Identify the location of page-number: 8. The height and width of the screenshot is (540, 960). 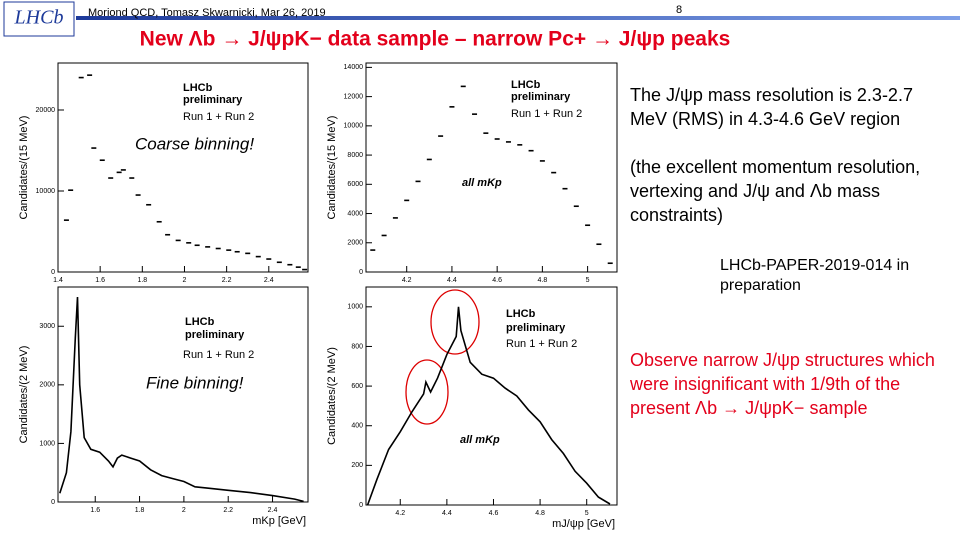
(679, 10).